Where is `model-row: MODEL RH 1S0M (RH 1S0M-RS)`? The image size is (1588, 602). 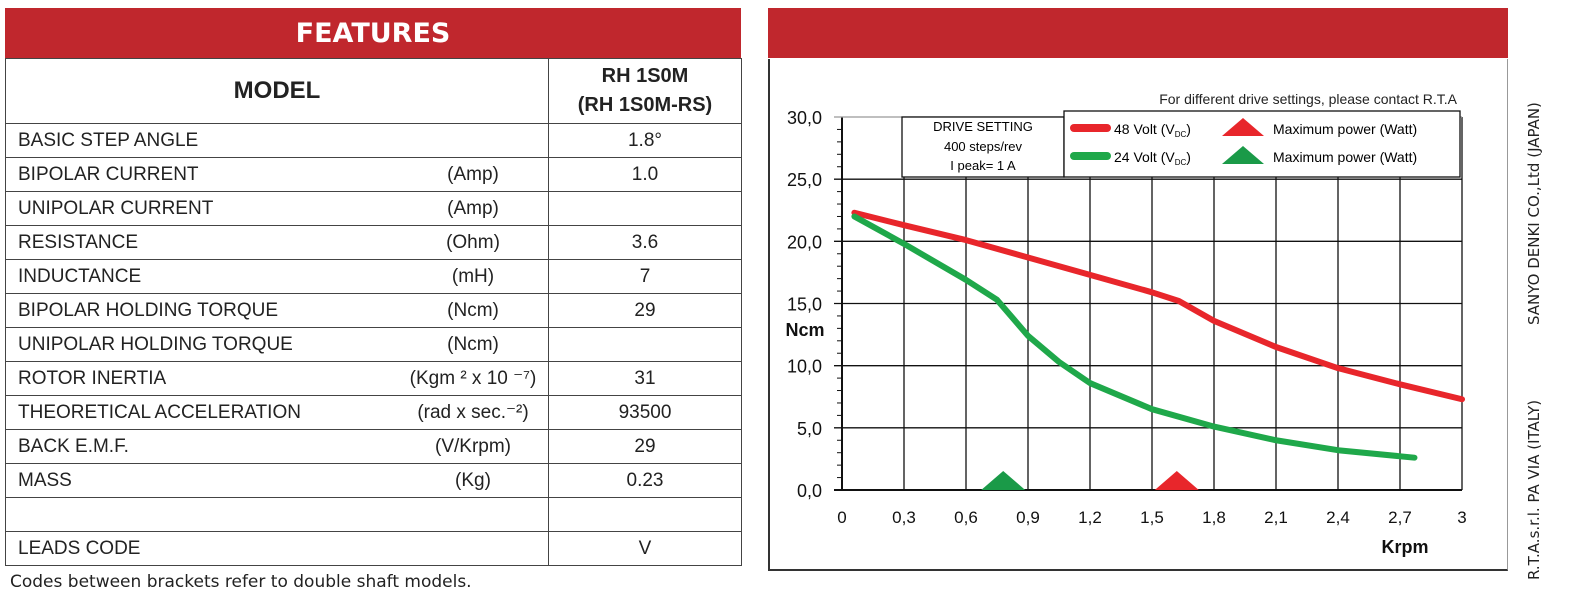 model-row: MODEL RH 1S0M (RH 1S0M-RS) is located at coordinates (373, 91).